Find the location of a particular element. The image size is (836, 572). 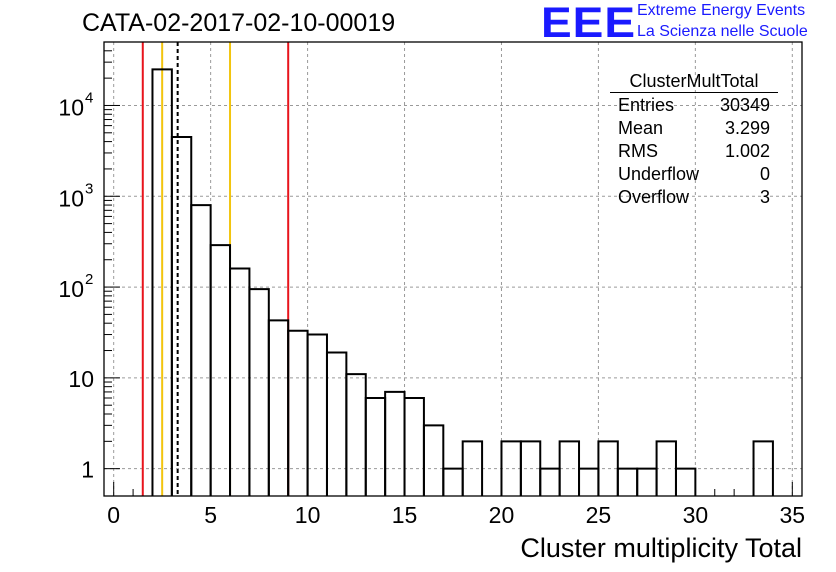

stats-row-underflow: Underflow 0 is located at coordinates (694, 174).